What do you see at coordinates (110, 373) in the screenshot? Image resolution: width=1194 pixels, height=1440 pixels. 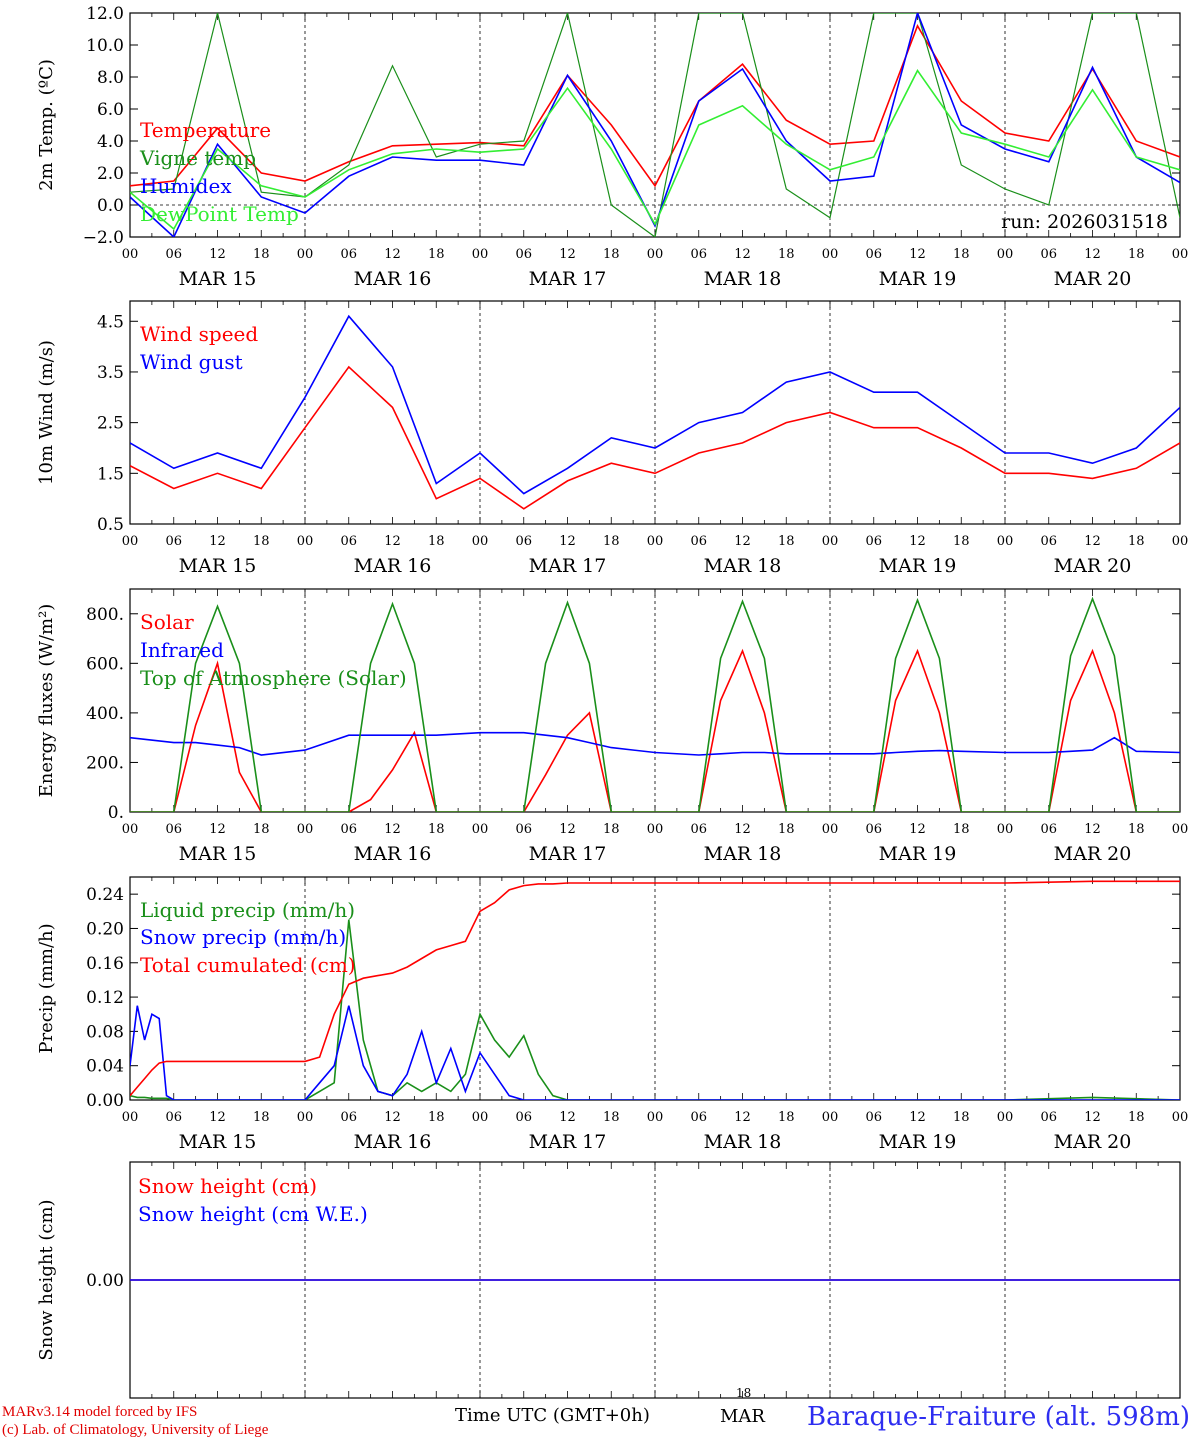 I see `y-tick-label: 3.5` at bounding box center [110, 373].